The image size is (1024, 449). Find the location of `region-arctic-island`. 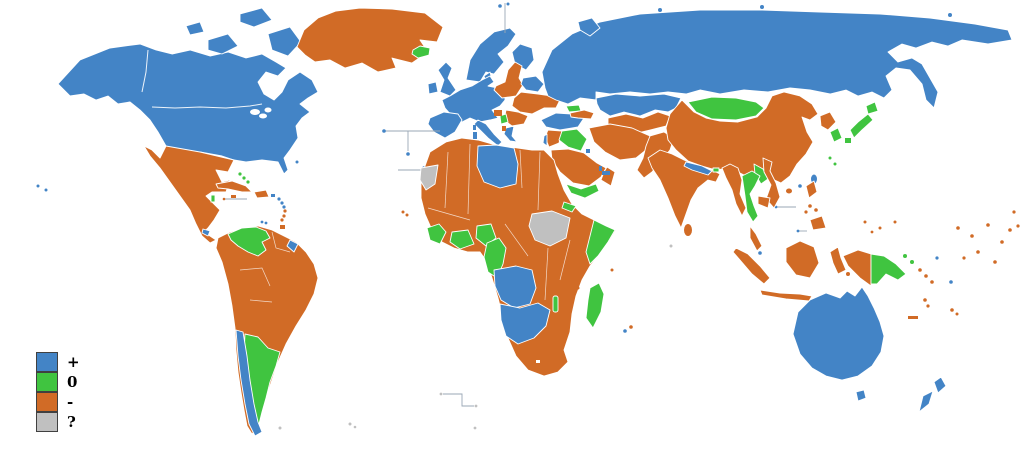

region-arctic-island is located at coordinates (762, 7).